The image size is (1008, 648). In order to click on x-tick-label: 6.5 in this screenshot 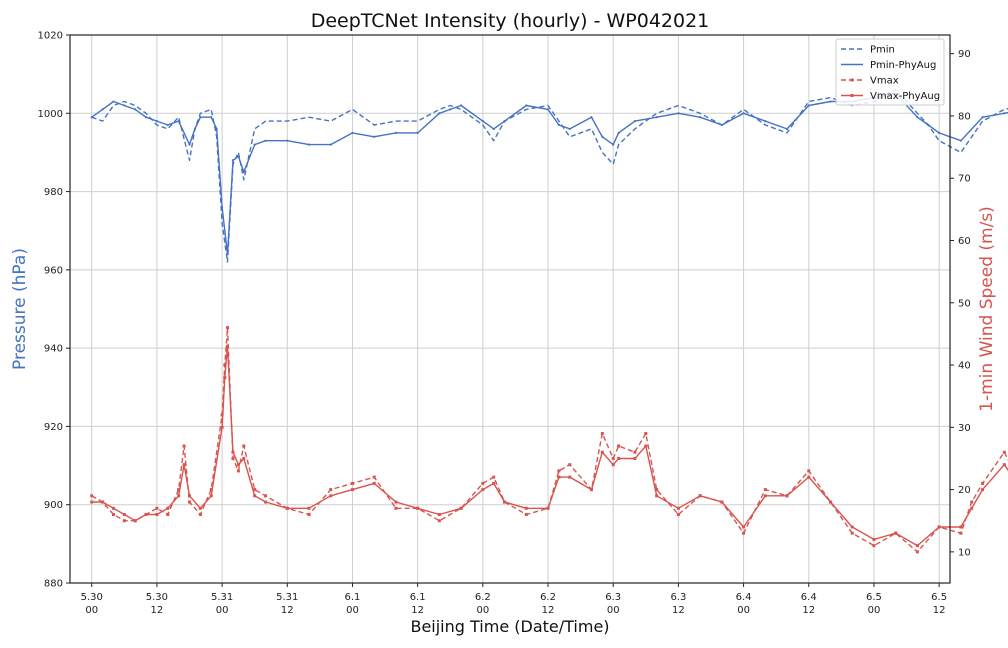, I will do `click(939, 597)`.